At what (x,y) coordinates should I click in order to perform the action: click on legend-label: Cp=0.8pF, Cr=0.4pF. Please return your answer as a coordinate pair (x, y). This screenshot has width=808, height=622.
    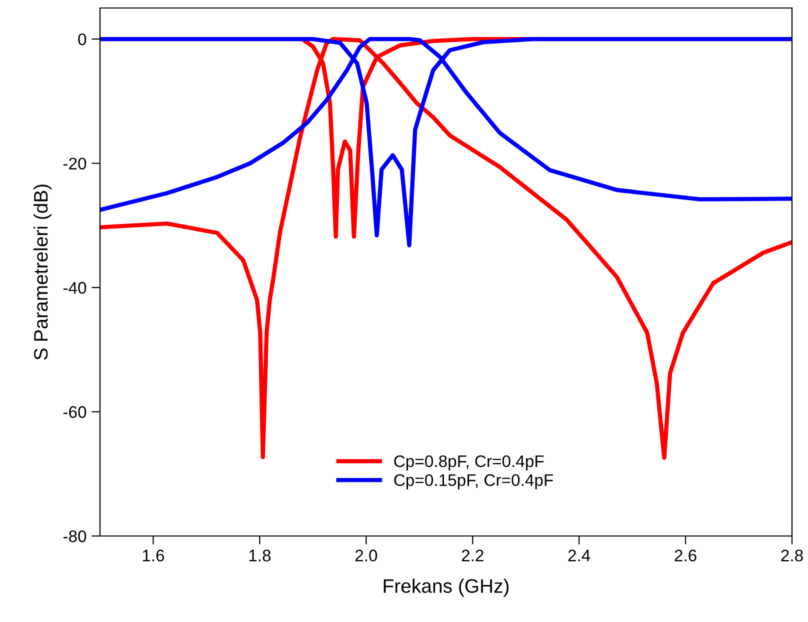
    Looking at the image, I should click on (469, 462).